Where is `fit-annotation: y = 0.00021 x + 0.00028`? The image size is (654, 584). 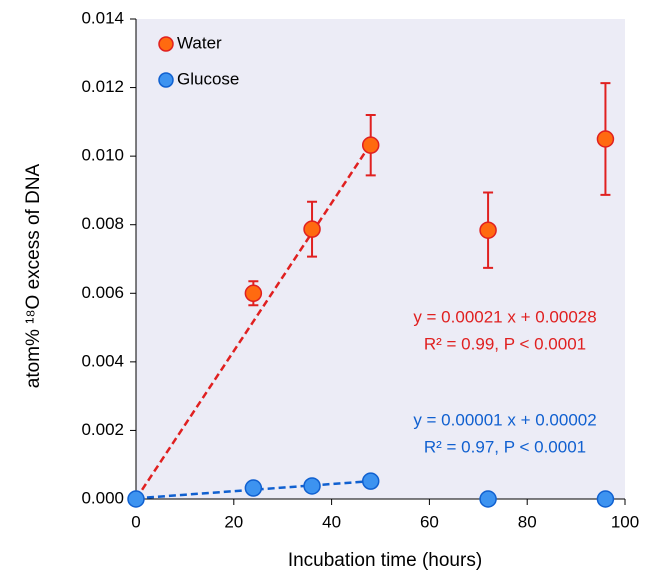 fit-annotation: y = 0.00021 x + 0.00028 is located at coordinates (504, 316).